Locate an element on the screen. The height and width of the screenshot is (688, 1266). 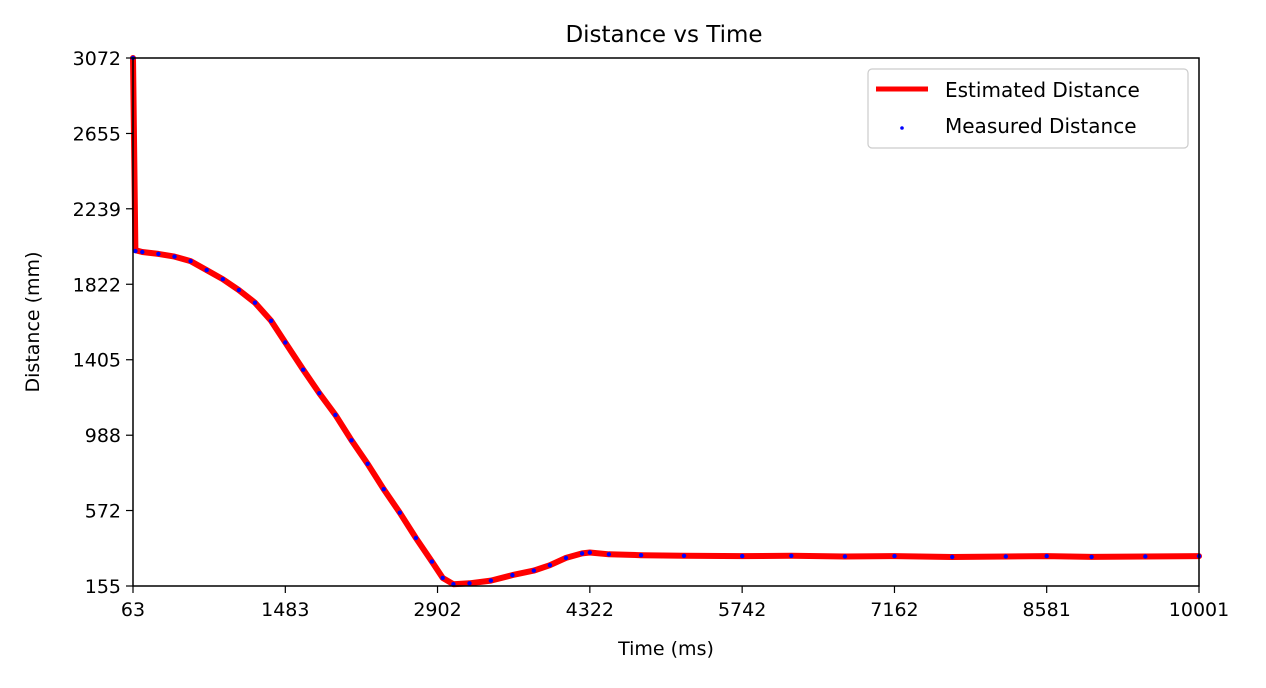
x-tick-label-2: 2902 is located at coordinates (437, 610).